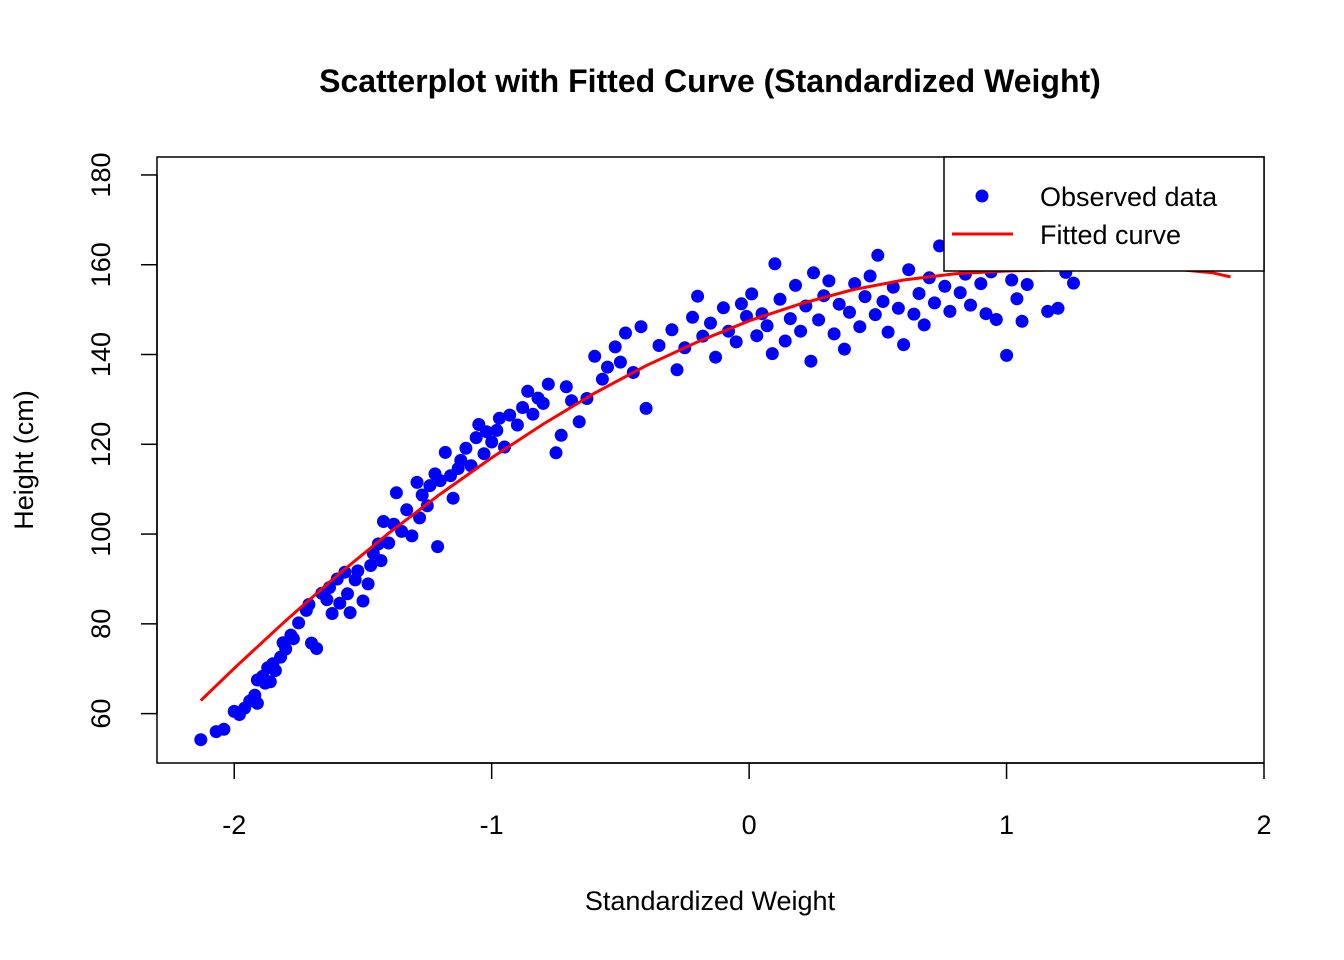 Image resolution: width=1344 pixels, height=960 pixels. What do you see at coordinates (1263, 825) in the screenshot?
I see `x-tick-label: 2` at bounding box center [1263, 825].